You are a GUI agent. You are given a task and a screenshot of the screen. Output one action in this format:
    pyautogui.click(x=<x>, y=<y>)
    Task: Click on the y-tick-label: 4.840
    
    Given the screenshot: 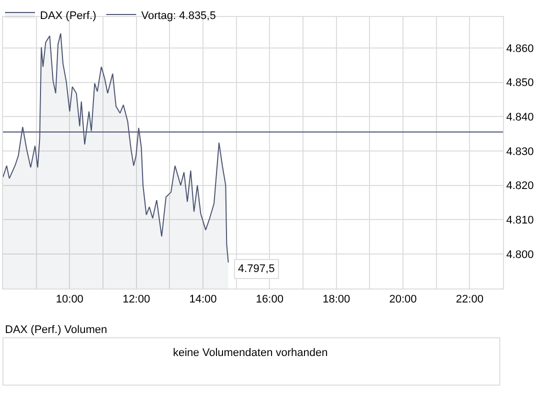 What is the action you would take?
    pyautogui.click(x=520, y=117)
    